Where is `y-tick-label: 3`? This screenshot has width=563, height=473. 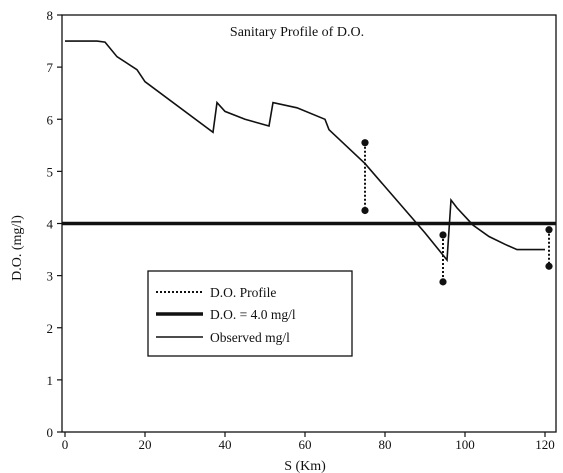
y-tick-label: 3 is located at coordinates (50, 276).